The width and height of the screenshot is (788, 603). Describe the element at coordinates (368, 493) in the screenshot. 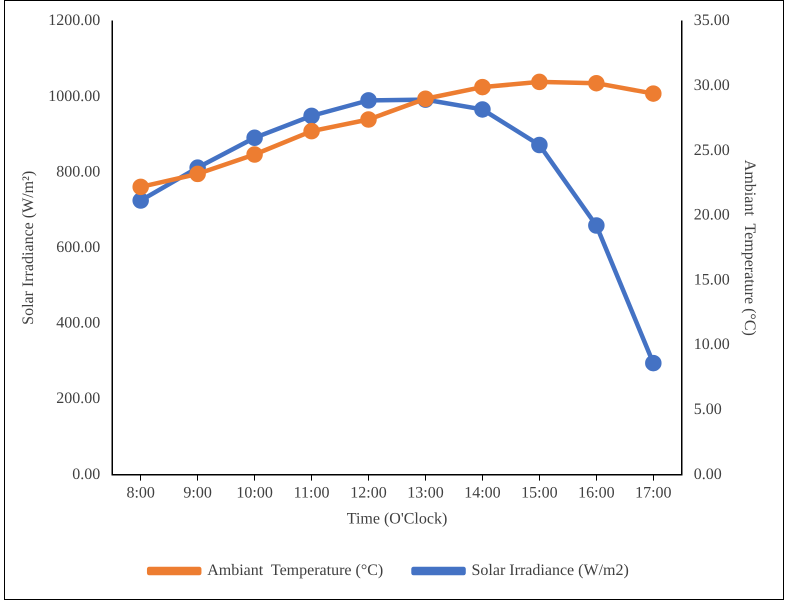

I see `x-tick-label: 12:00` at that location.